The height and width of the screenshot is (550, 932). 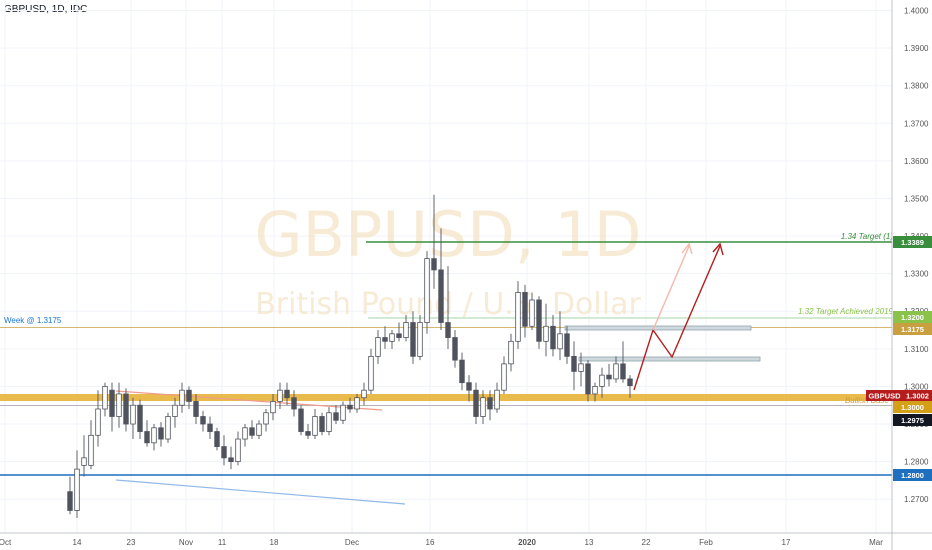 I want to click on target-1-34-label: 1.34 Target (1), so click(x=867, y=236).